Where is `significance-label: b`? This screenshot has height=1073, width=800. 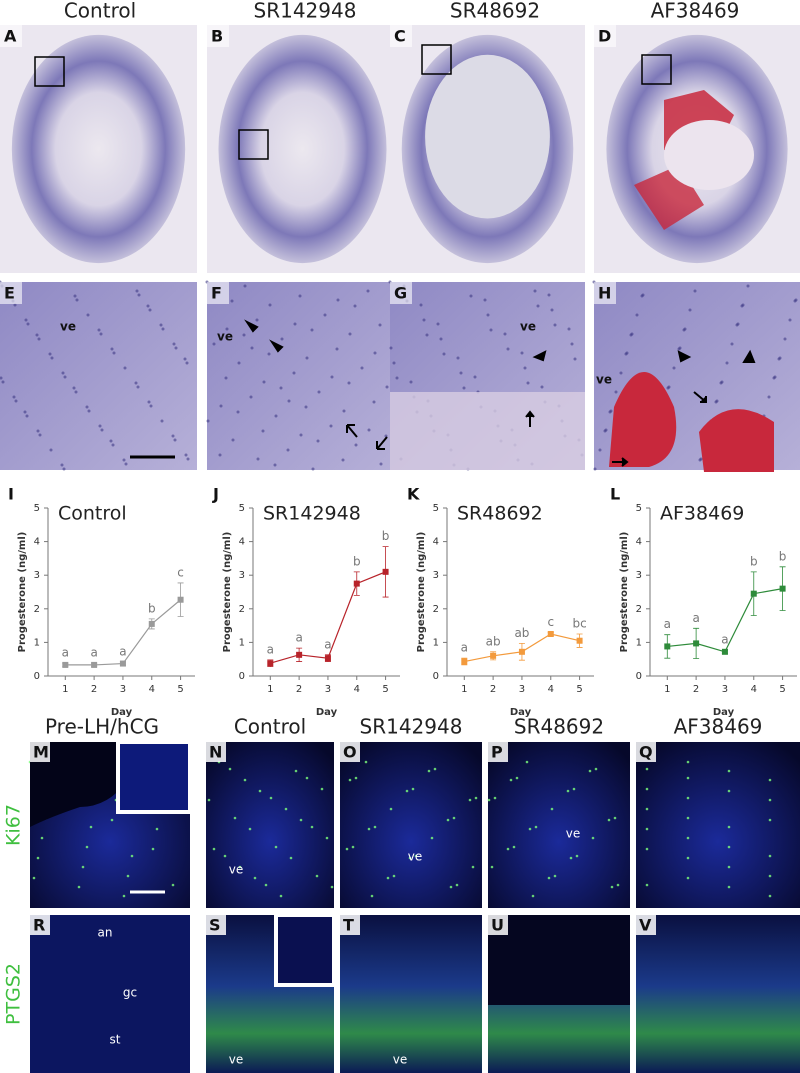 significance-label: b is located at coordinates (152, 608).